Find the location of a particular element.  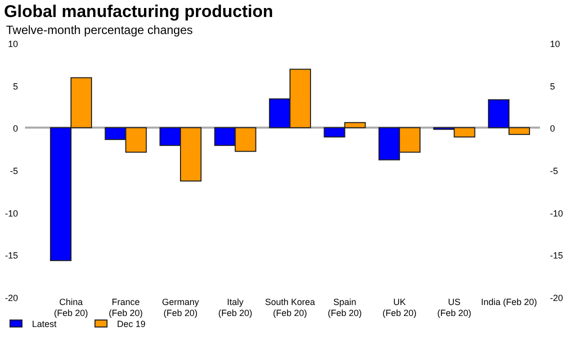

y2-tick-label: 0 is located at coordinates (553, 129).